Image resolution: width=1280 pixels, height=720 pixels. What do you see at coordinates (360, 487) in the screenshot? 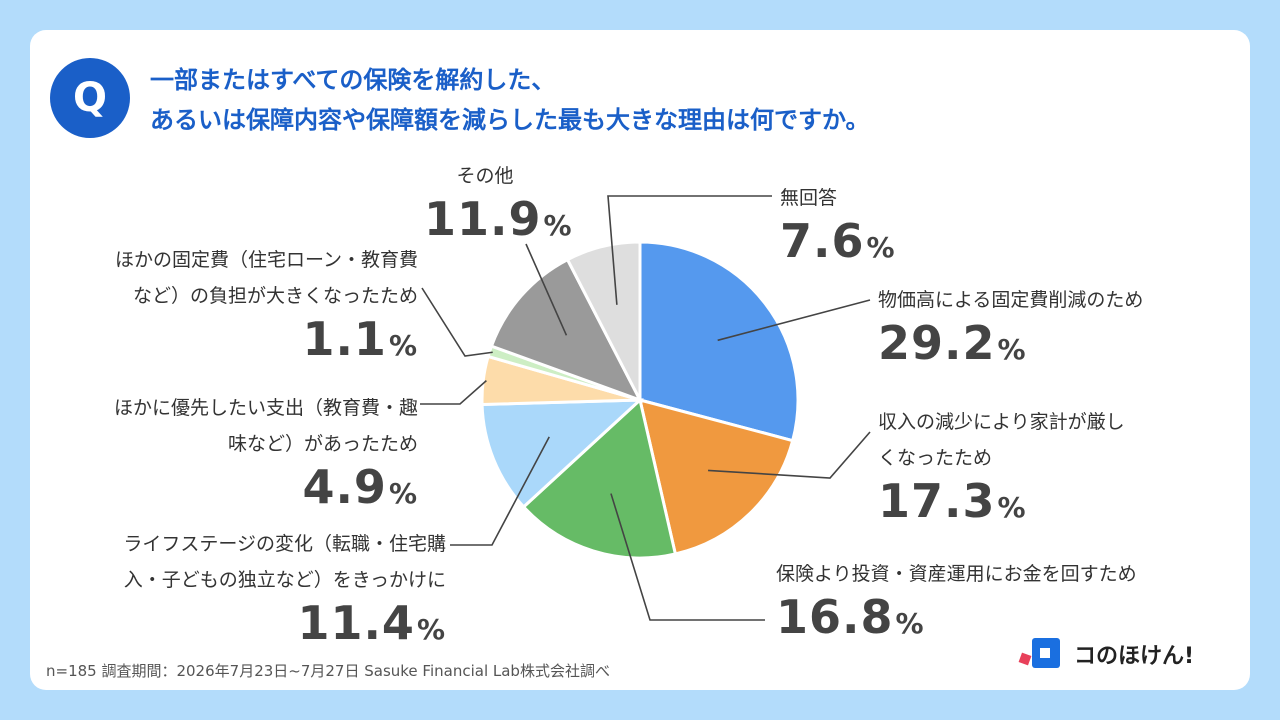
I see `slice-percentage: 4.9%` at bounding box center [360, 487].